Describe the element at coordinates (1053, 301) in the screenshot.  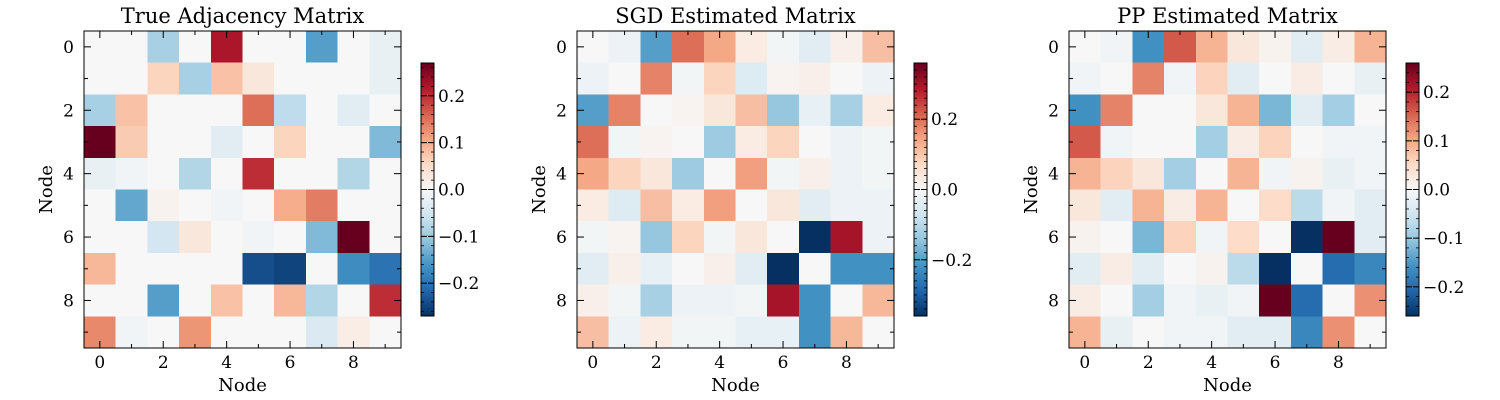
I see `y-tick-label: 8` at that location.